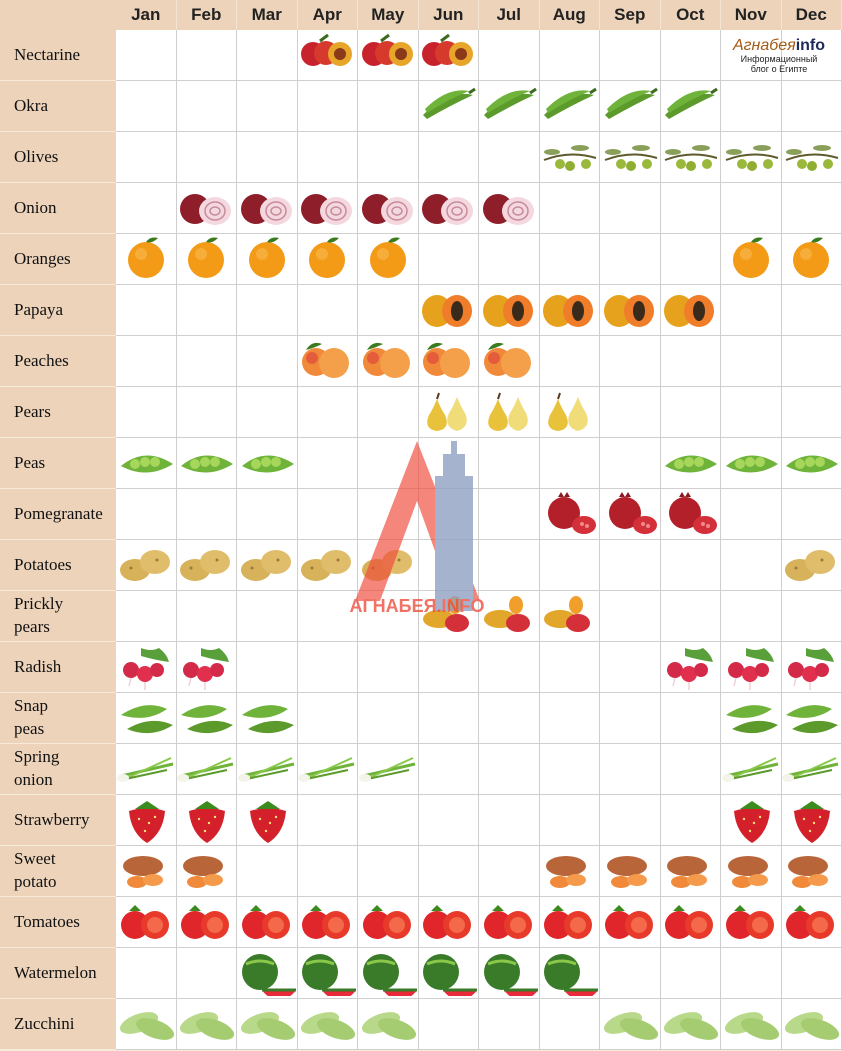 This screenshot has width=842, height=1051. I want to click on row-label: Radish, so click(58, 667).